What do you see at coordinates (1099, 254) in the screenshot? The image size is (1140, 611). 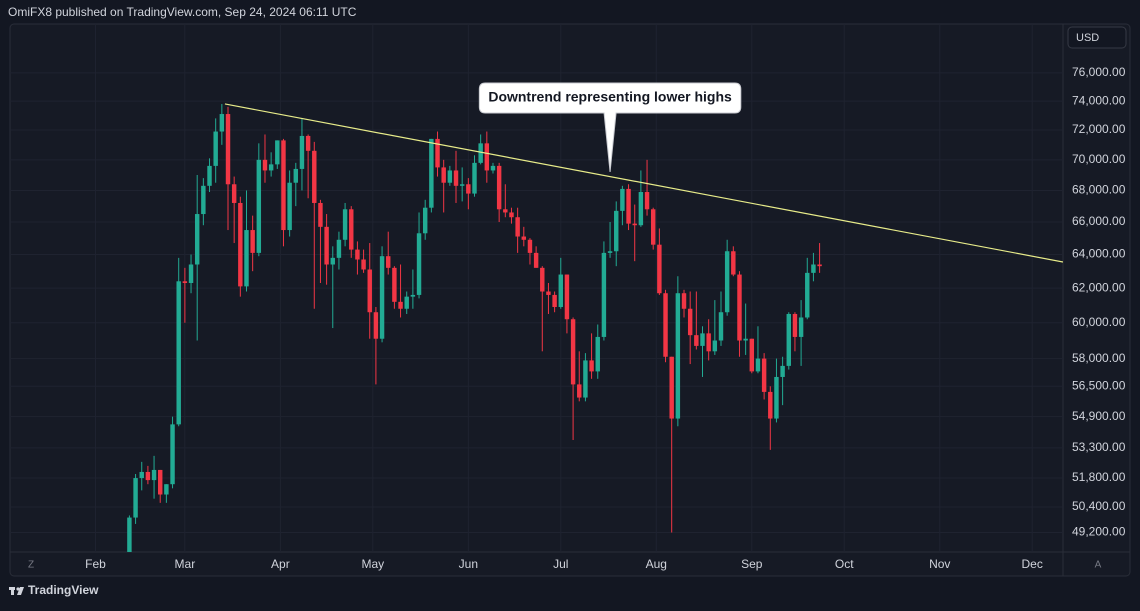 I see `y-tick-label: 64,000.00` at bounding box center [1099, 254].